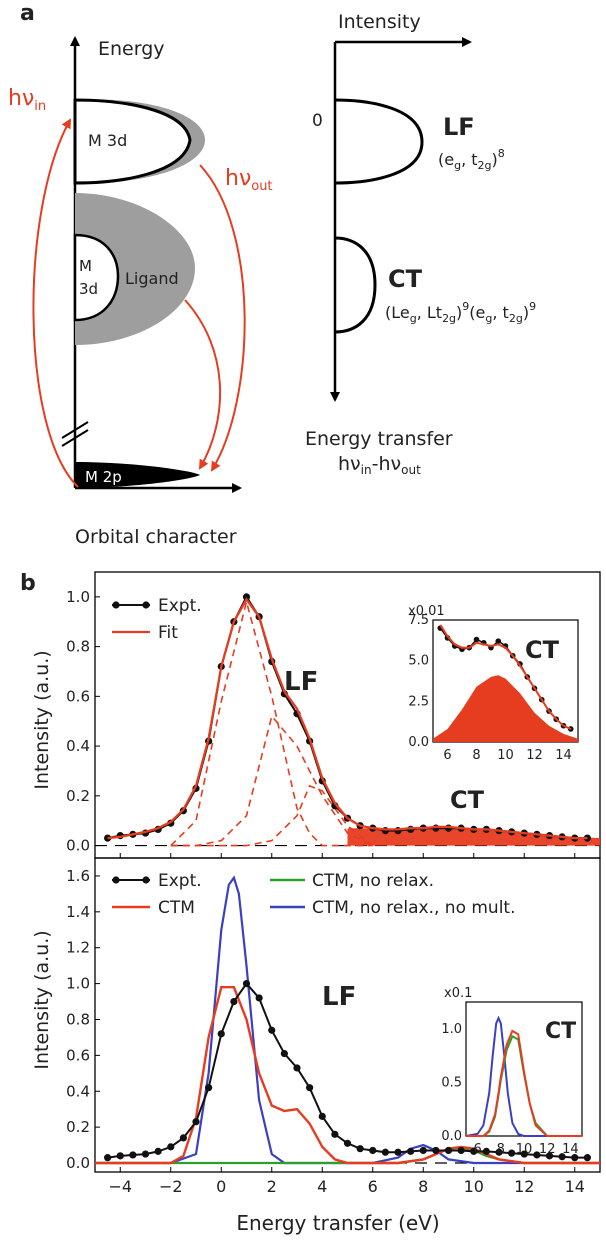  Describe the element at coordinates (137, 475) in the screenshot. I see `m2p-band` at that location.